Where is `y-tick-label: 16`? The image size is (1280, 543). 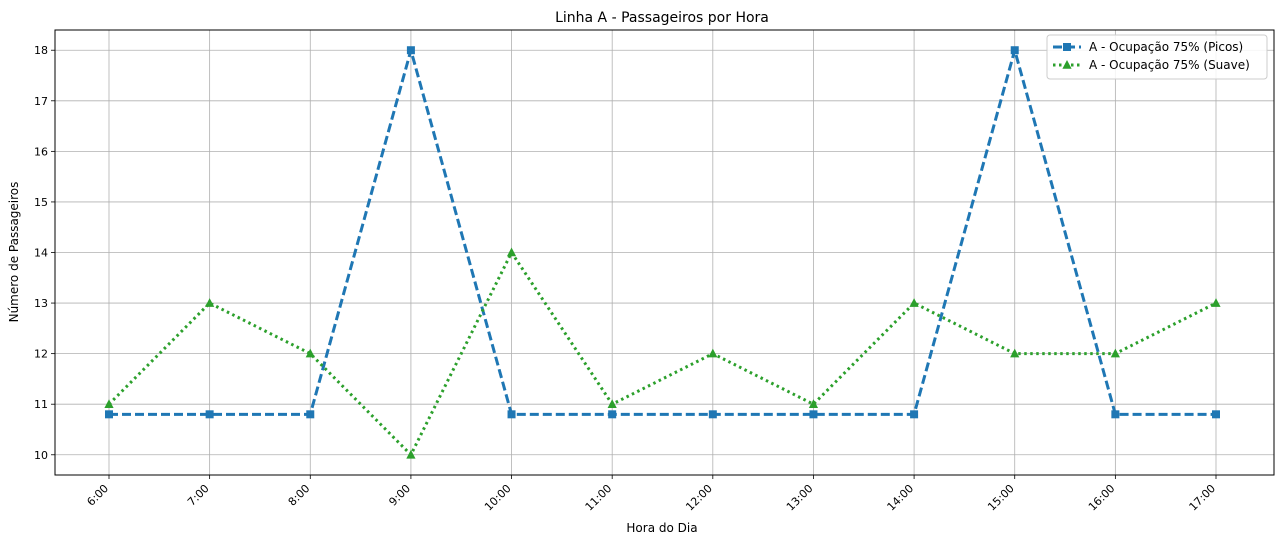
y-tick-label: 16 is located at coordinates (41, 151).